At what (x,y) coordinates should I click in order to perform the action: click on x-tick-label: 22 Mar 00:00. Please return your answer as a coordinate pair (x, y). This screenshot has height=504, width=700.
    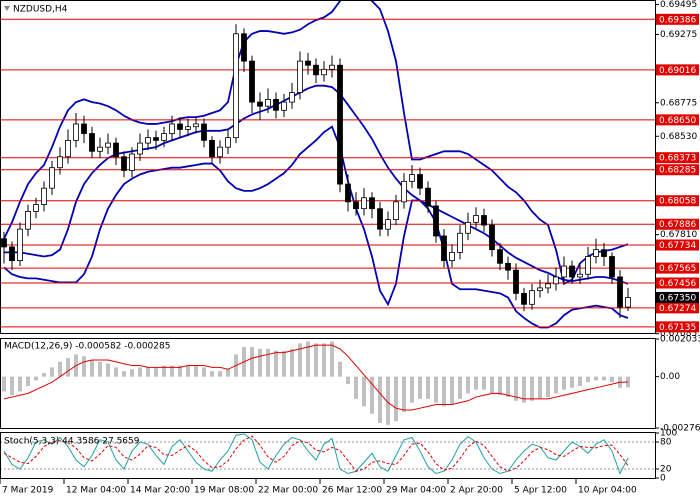
    Looking at the image, I should click on (288, 491).